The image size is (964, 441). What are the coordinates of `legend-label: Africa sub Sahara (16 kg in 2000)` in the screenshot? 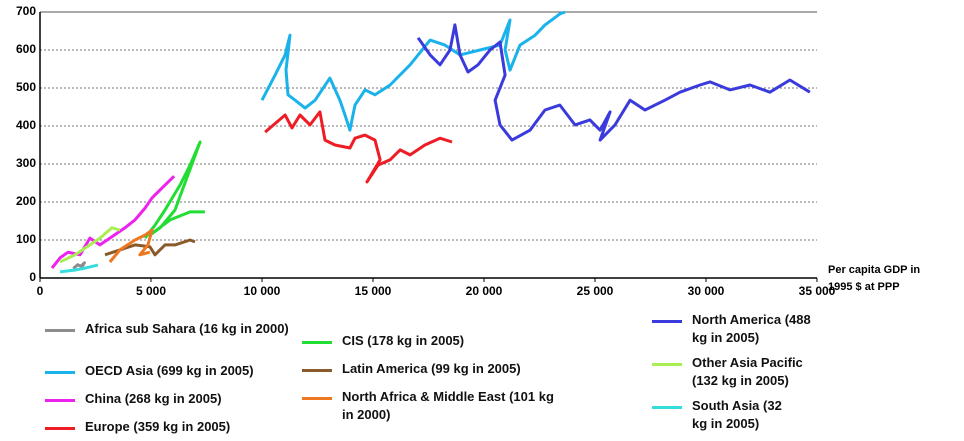 It's located at (187, 328).